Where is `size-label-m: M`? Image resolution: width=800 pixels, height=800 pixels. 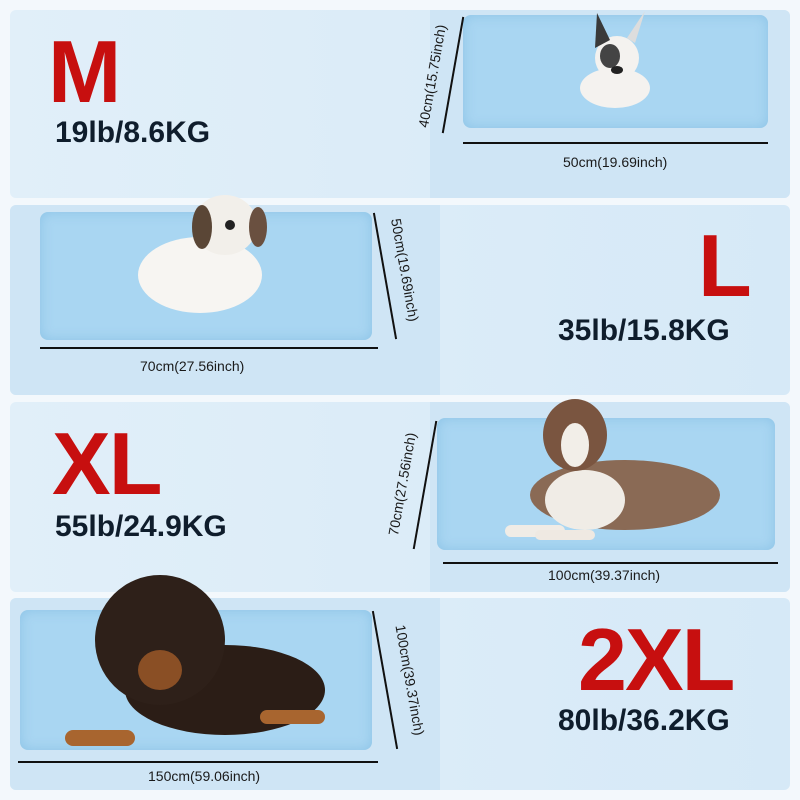
size-label-m: M is located at coordinates (84, 71).